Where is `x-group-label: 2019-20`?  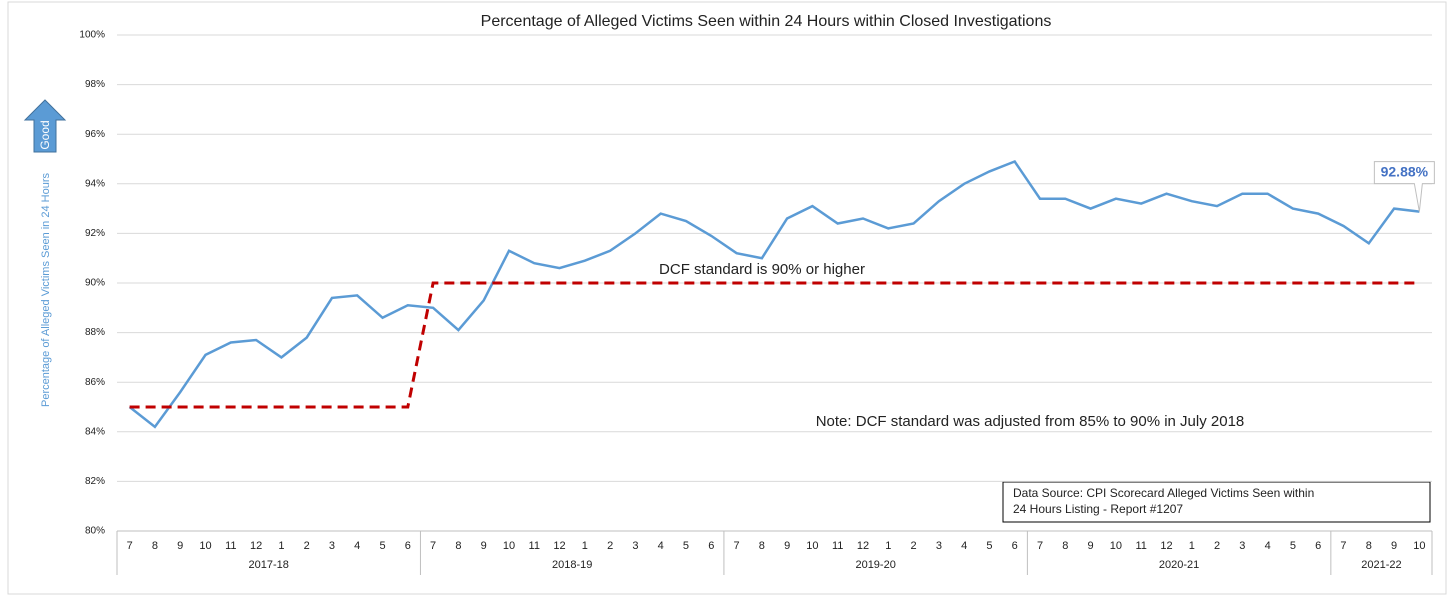 x-group-label: 2019-20 is located at coordinates (875, 565).